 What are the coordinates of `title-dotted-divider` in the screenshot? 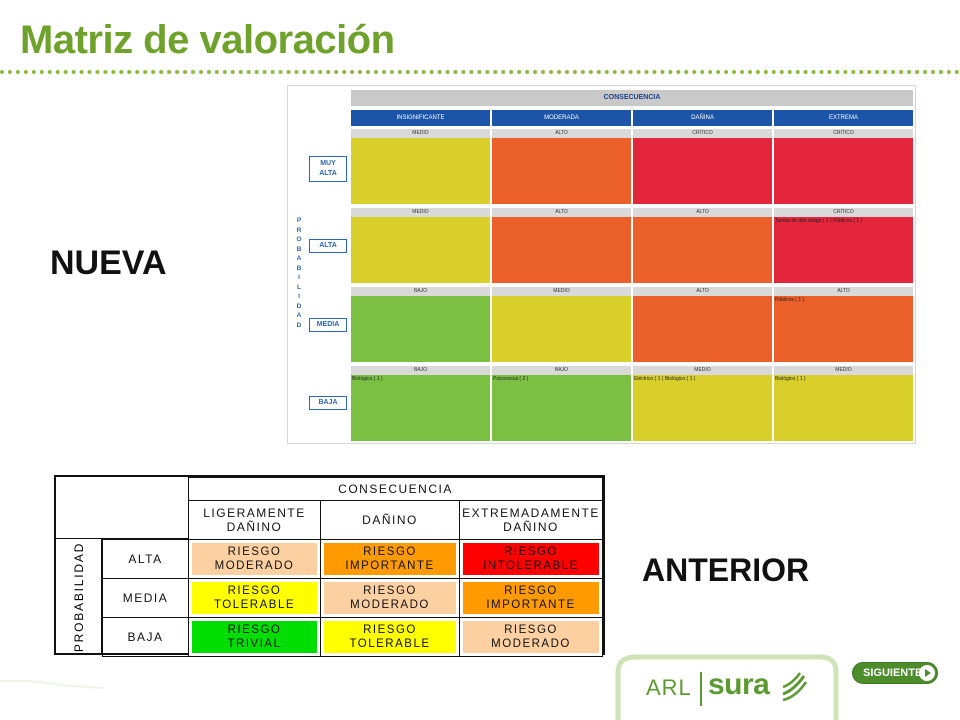 It's located at (480, 72).